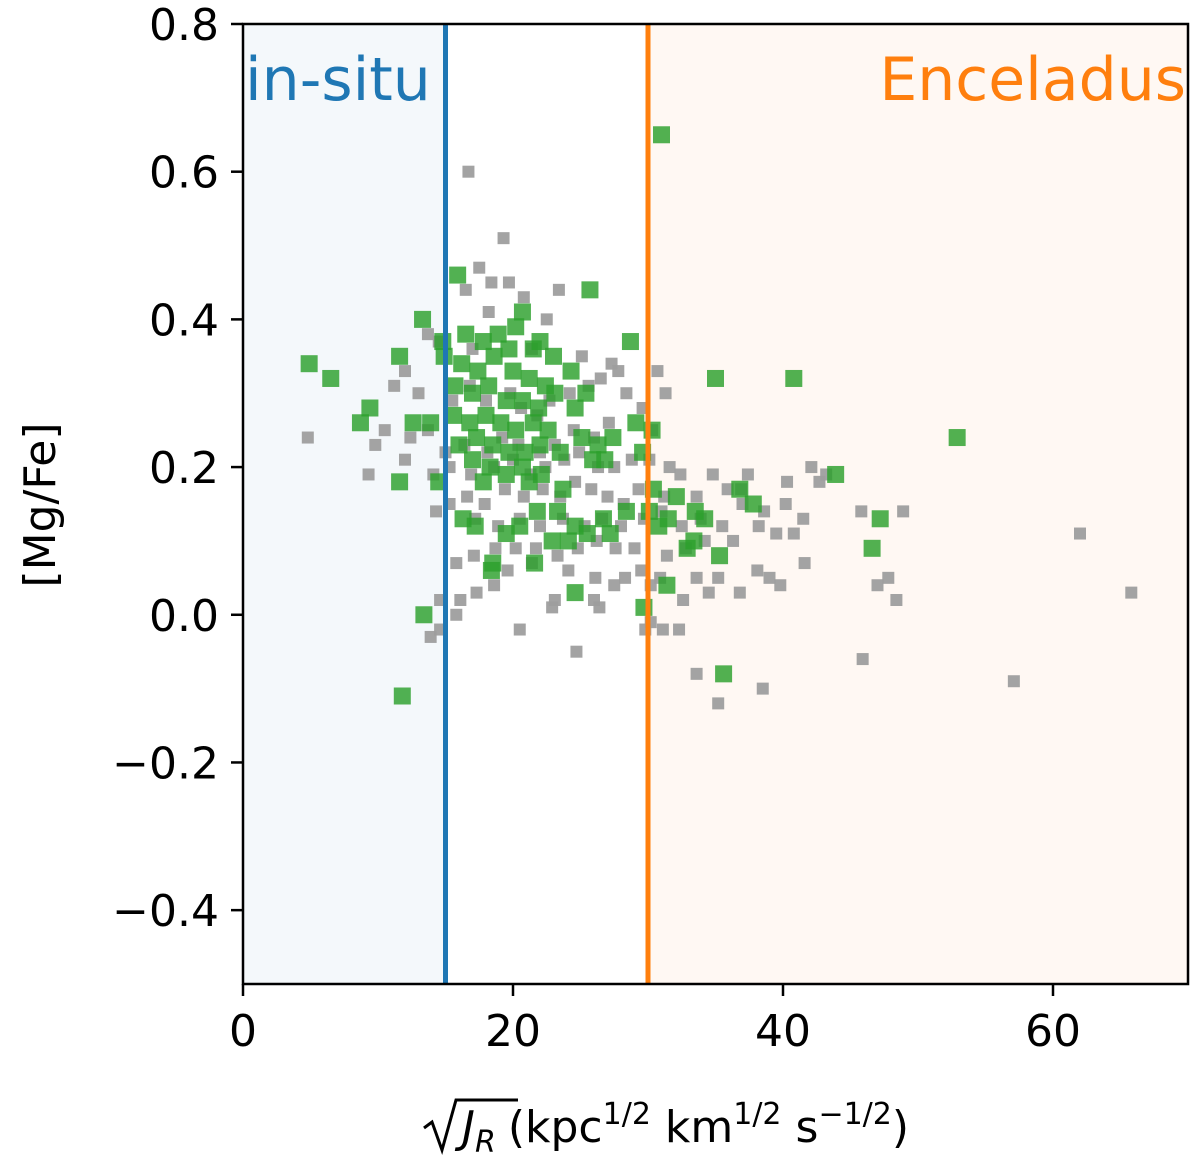 Image resolution: width=1200 pixels, height=1165 pixels. Describe the element at coordinates (715, 80) in the screenshot. I see `region-labels: in-situ Enceladus` at that location.